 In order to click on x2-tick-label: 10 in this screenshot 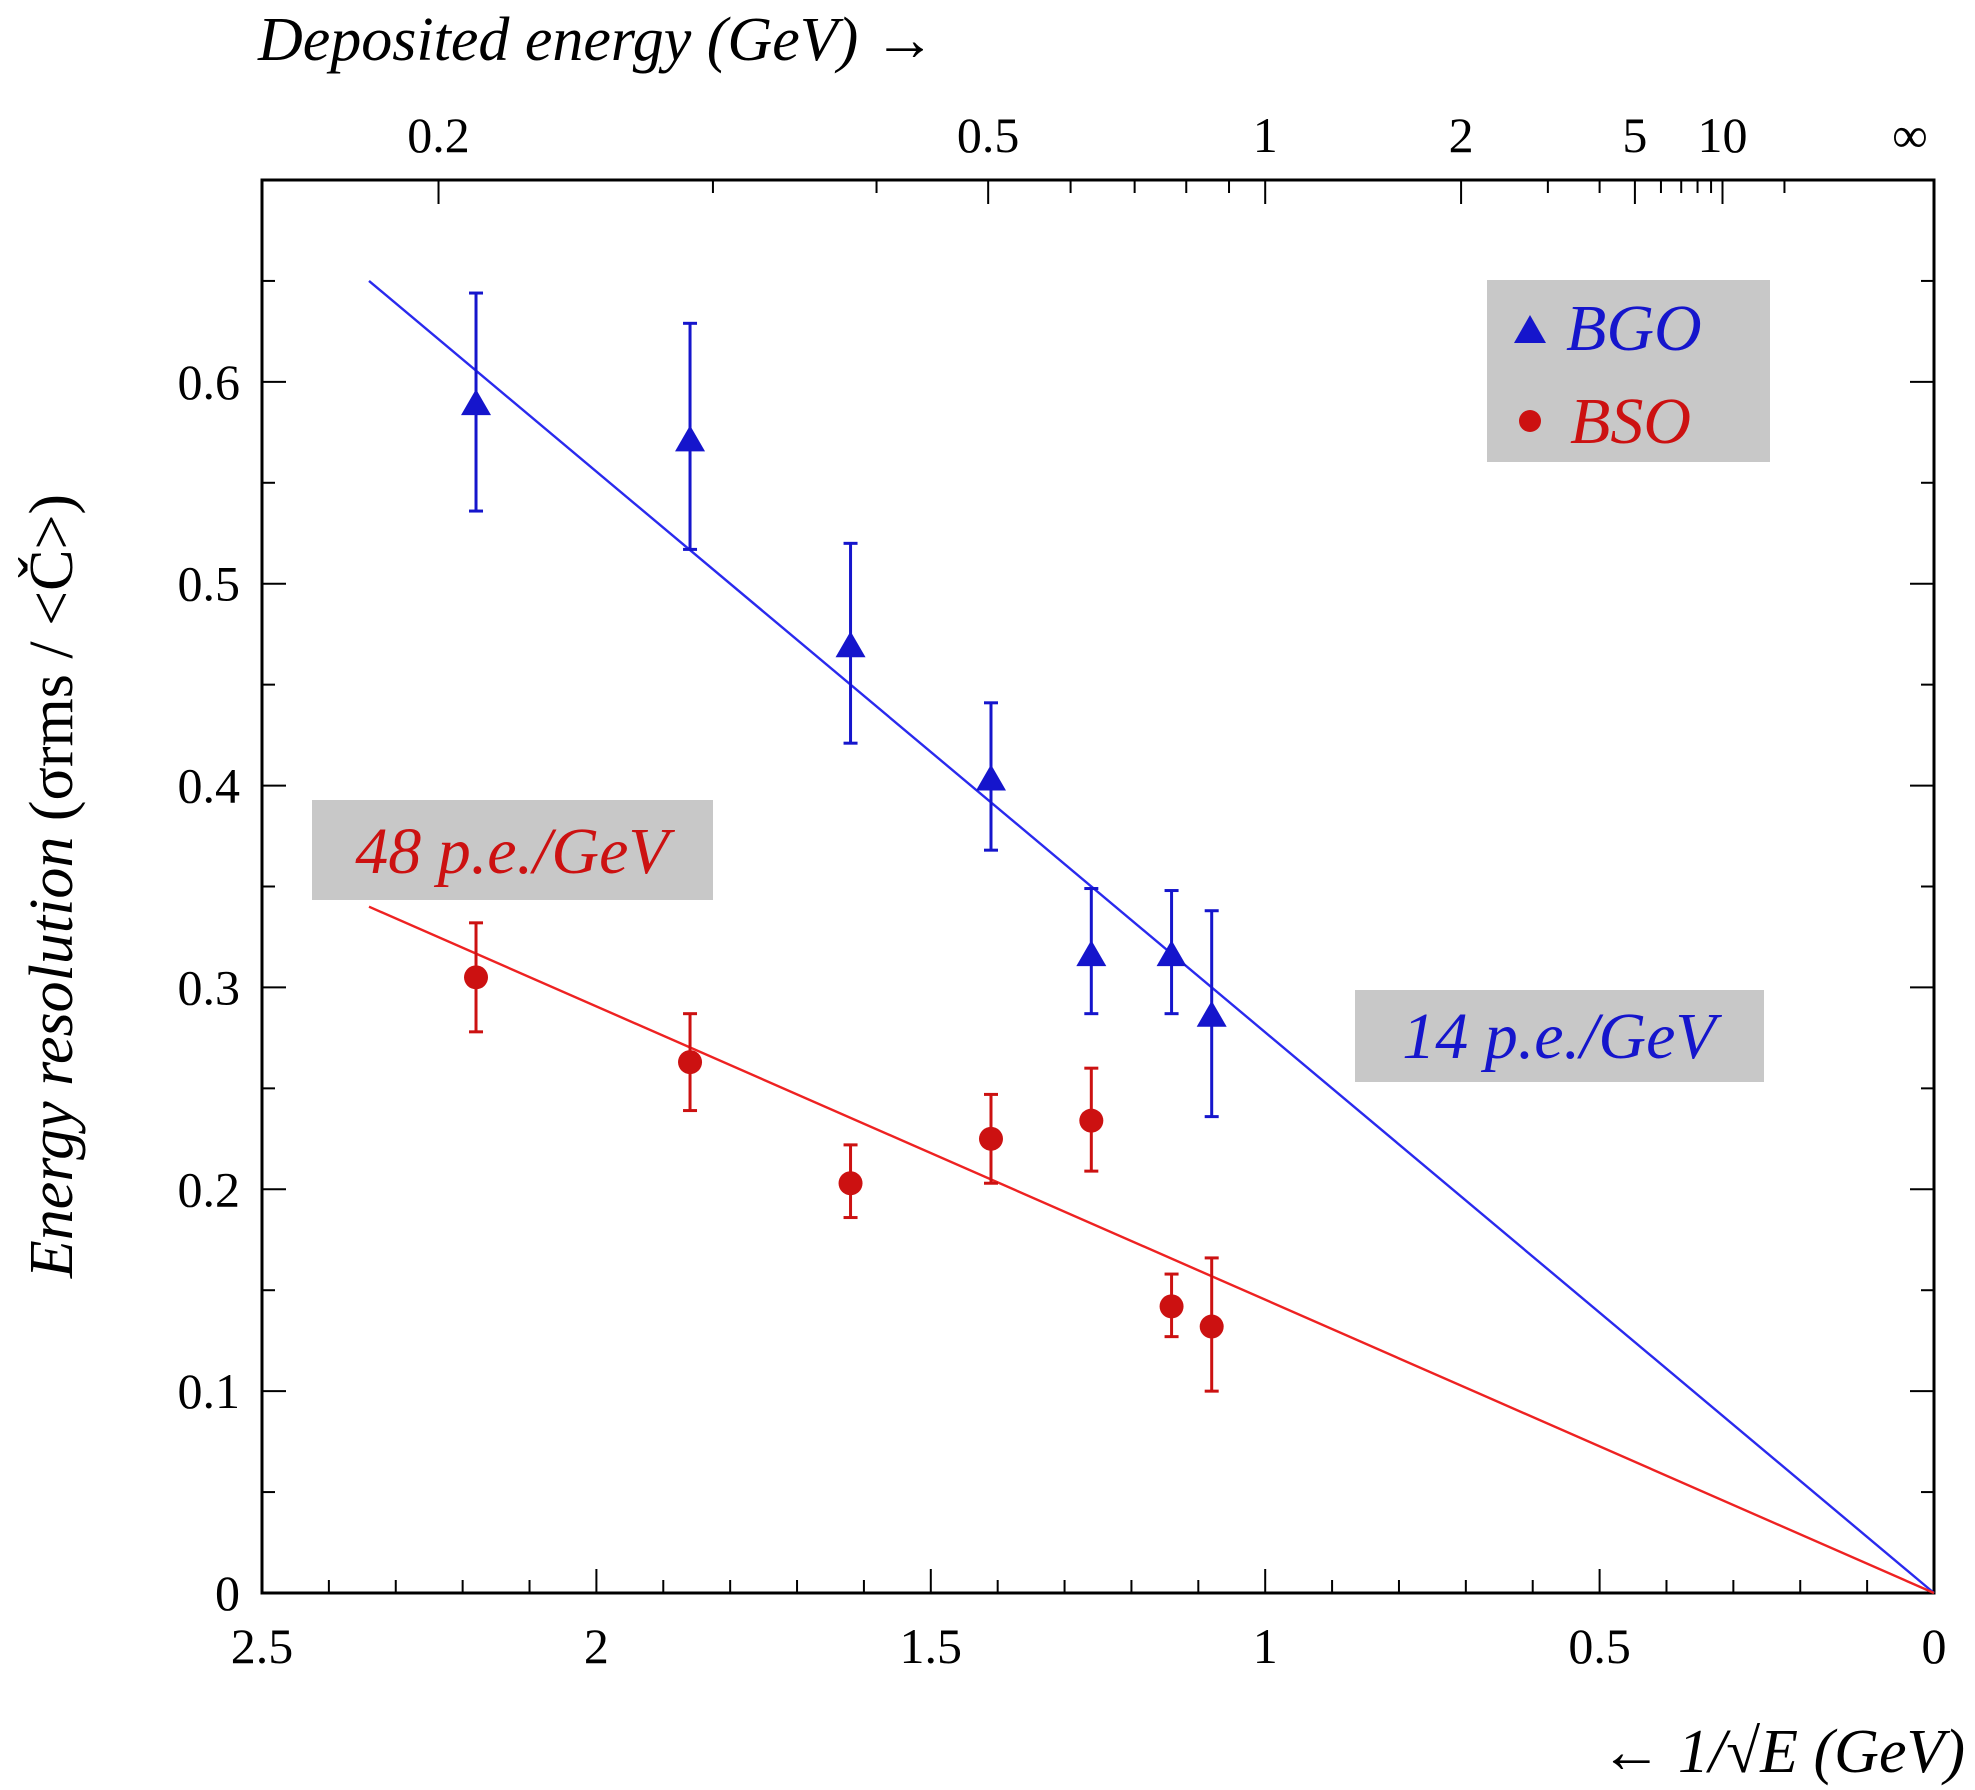, I will do `click(1723, 135)`.